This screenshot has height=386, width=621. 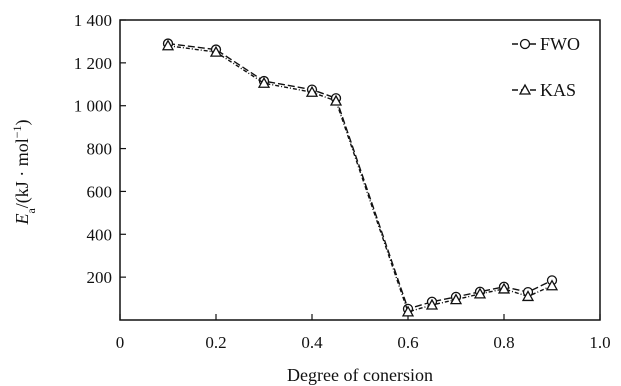 What do you see at coordinates (407, 342) in the screenshot?
I see `x-tick-label: 0.6` at bounding box center [407, 342].